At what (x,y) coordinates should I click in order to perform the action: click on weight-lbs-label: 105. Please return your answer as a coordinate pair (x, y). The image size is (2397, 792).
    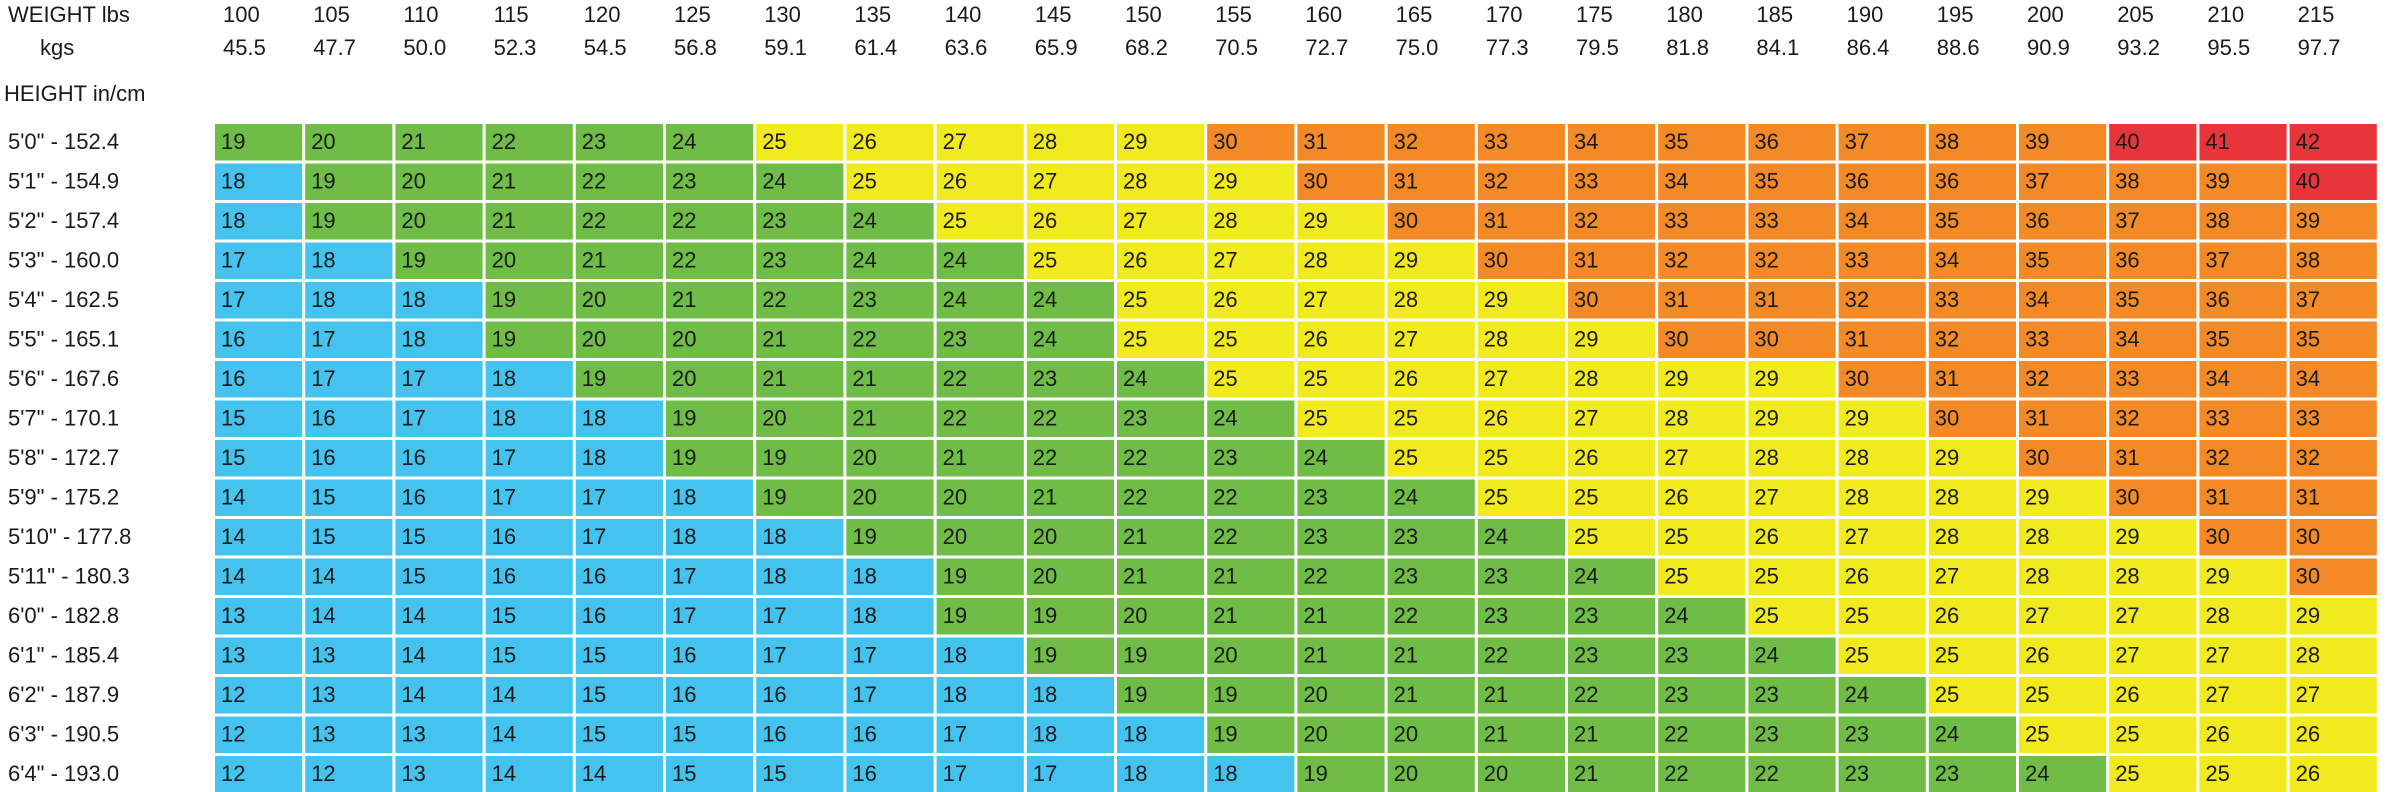
    Looking at the image, I should click on (331, 14).